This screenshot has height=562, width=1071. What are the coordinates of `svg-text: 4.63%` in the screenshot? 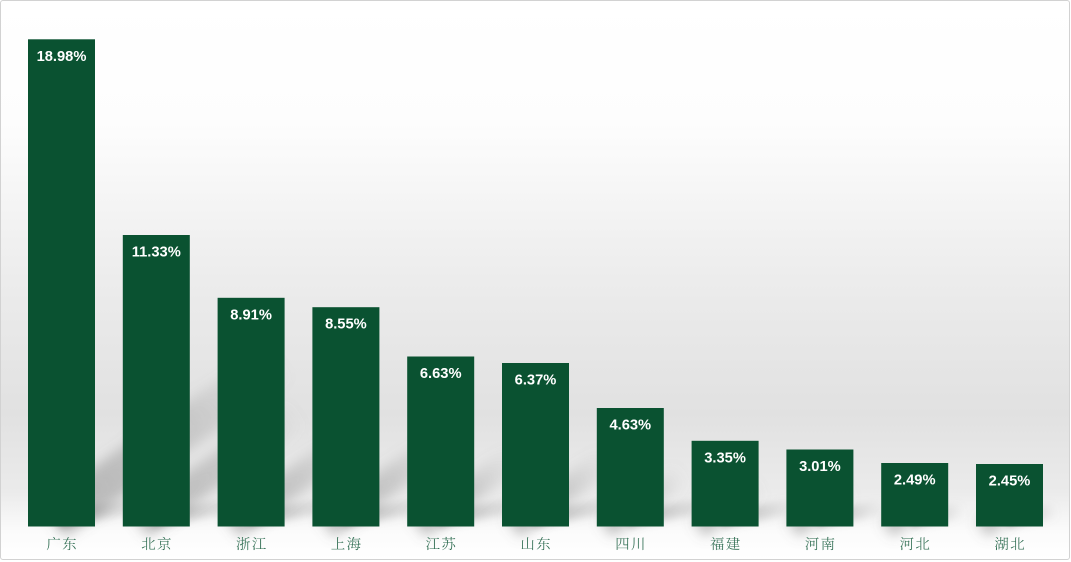 It's located at (630, 426).